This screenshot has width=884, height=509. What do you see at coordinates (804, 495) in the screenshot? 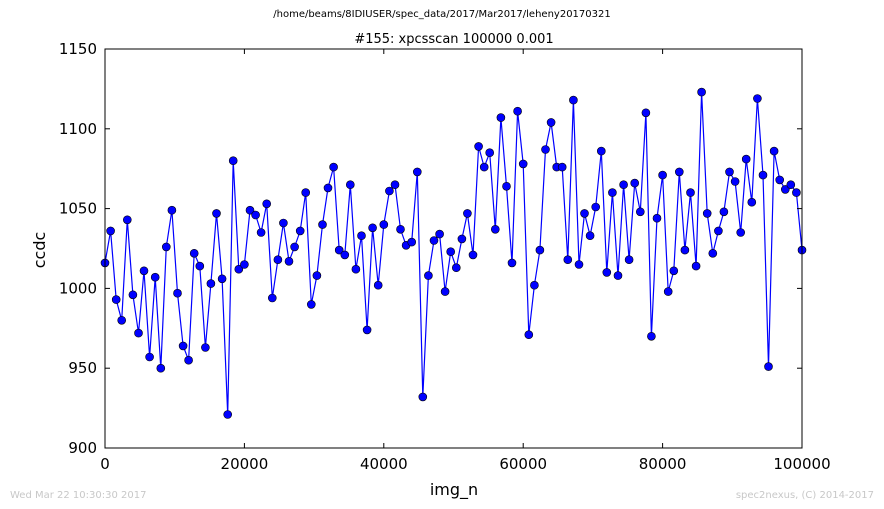
I see `footer-credit: spec2nexus, (C) 2014-2017` at bounding box center [804, 495].